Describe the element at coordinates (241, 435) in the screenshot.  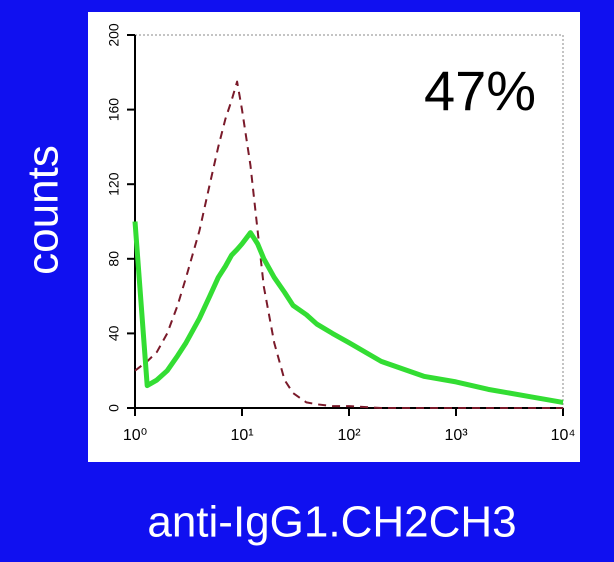
I see `x-tick-label: 10¹` at that location.